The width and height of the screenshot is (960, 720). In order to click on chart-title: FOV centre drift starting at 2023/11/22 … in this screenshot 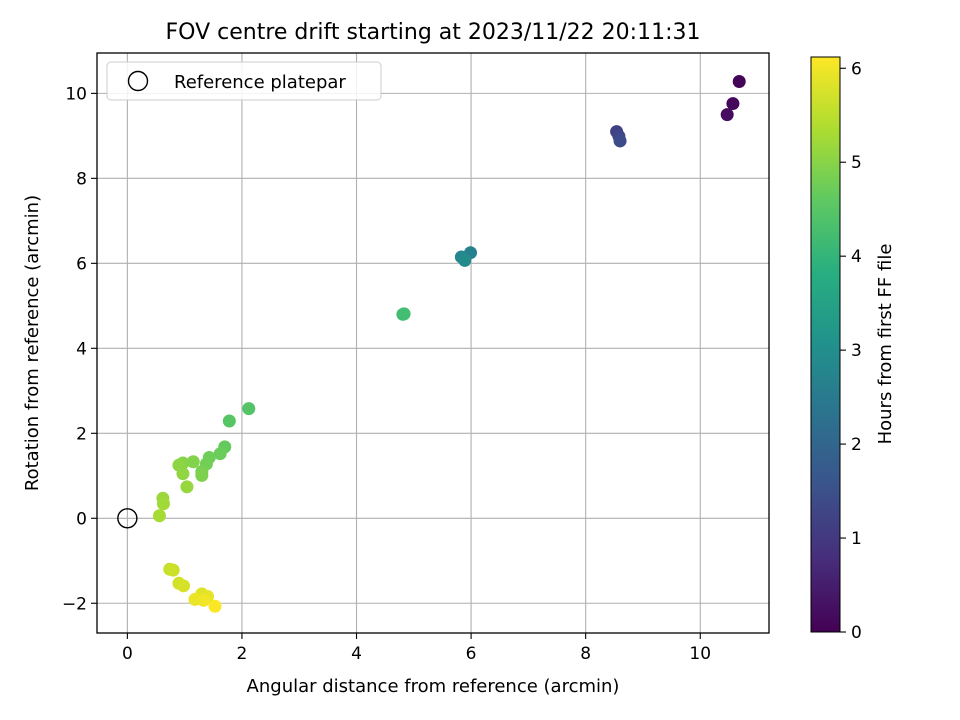, I will do `click(433, 32)`.